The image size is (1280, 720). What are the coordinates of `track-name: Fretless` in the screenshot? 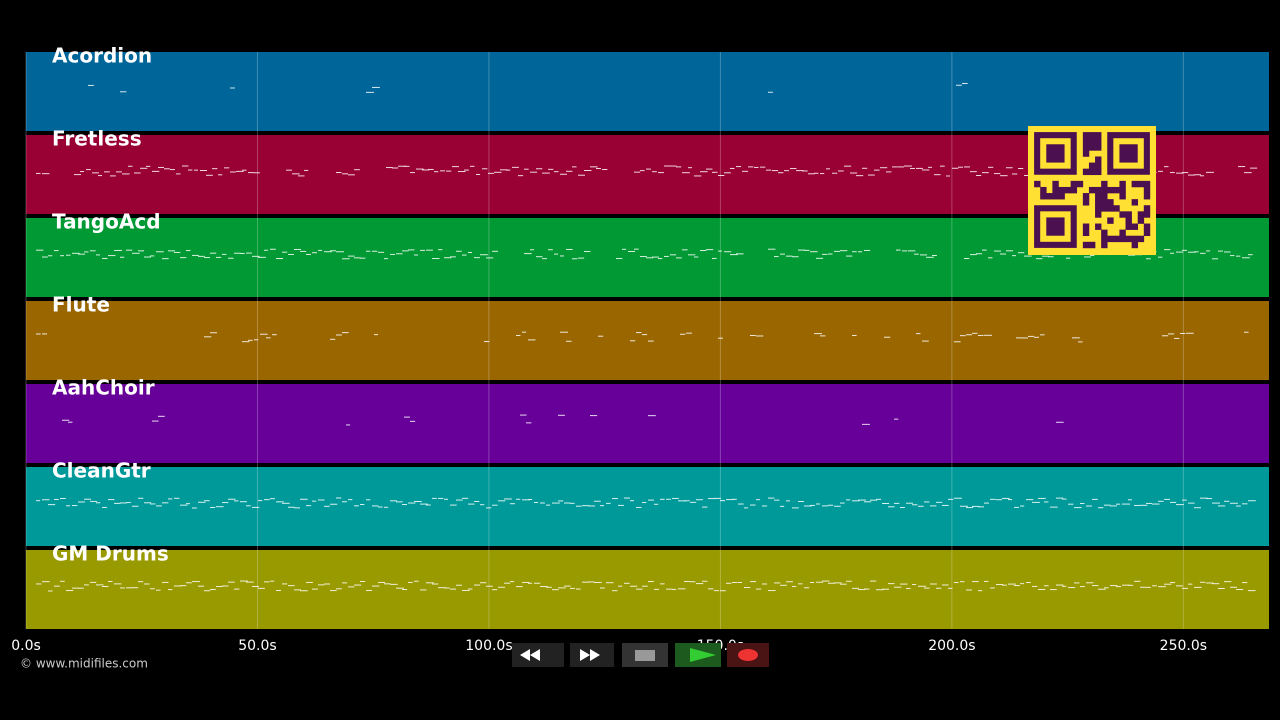 It's located at (97, 139).